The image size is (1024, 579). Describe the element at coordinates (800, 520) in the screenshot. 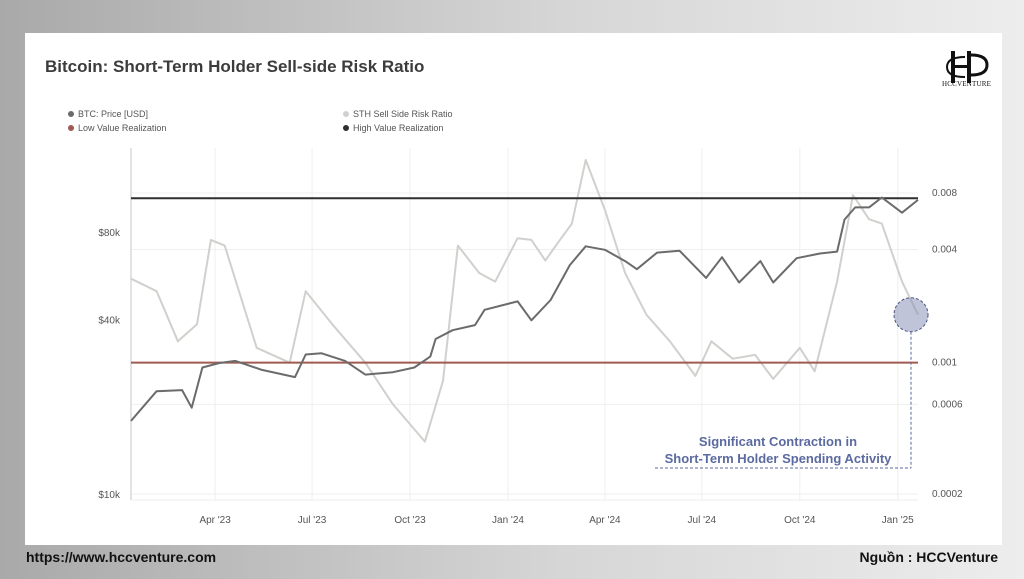

I see `x-tick-label: Oct '24` at that location.